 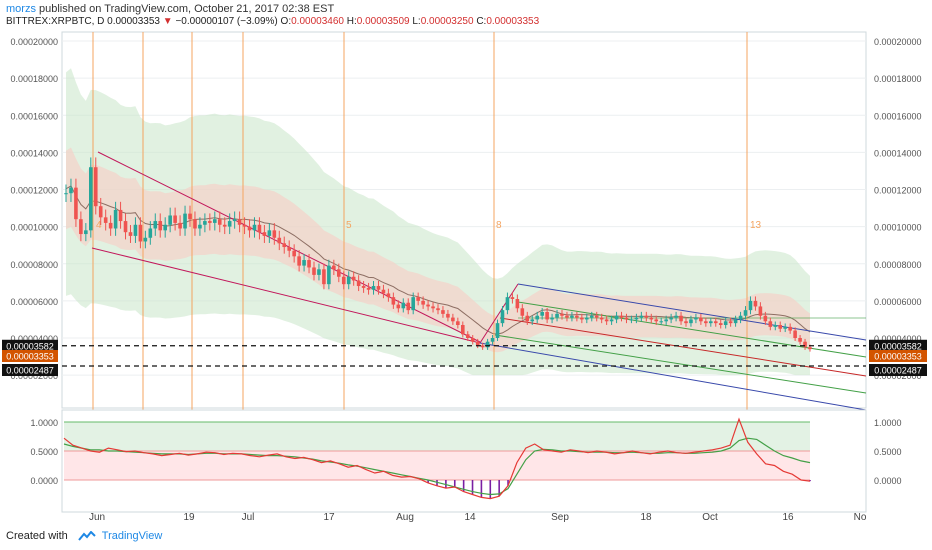 I want to click on y-tick-label-right: 0.00008000, so click(x=898, y=265).